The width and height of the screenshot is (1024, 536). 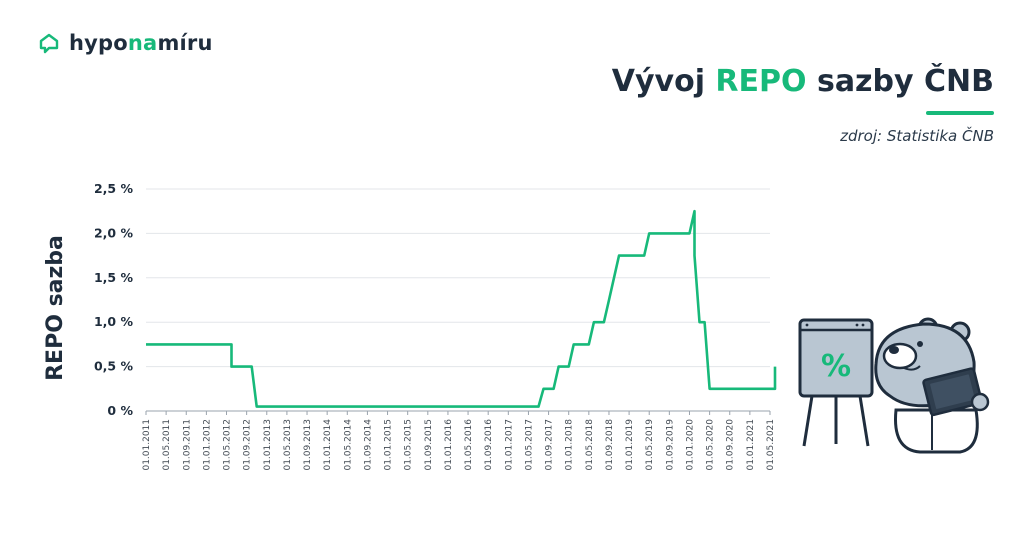 I want to click on x-tick-label: 01.01.2016, so click(x=449, y=445).